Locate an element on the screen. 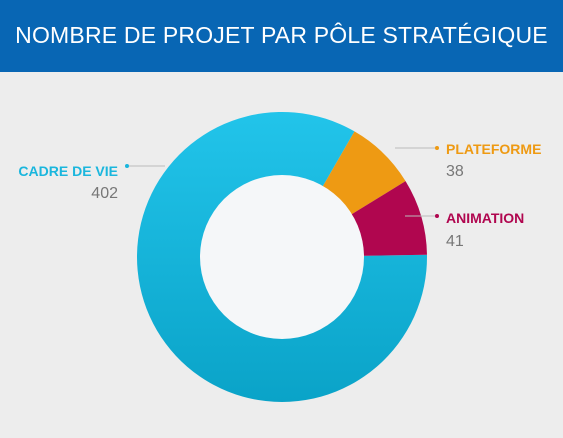 The height and width of the screenshot is (438, 563). value-plateforme: 38 is located at coordinates (455, 171).